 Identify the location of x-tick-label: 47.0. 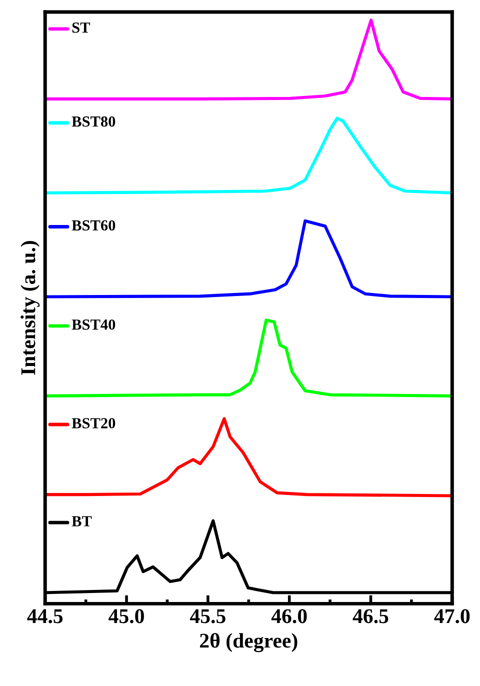
(452, 616).